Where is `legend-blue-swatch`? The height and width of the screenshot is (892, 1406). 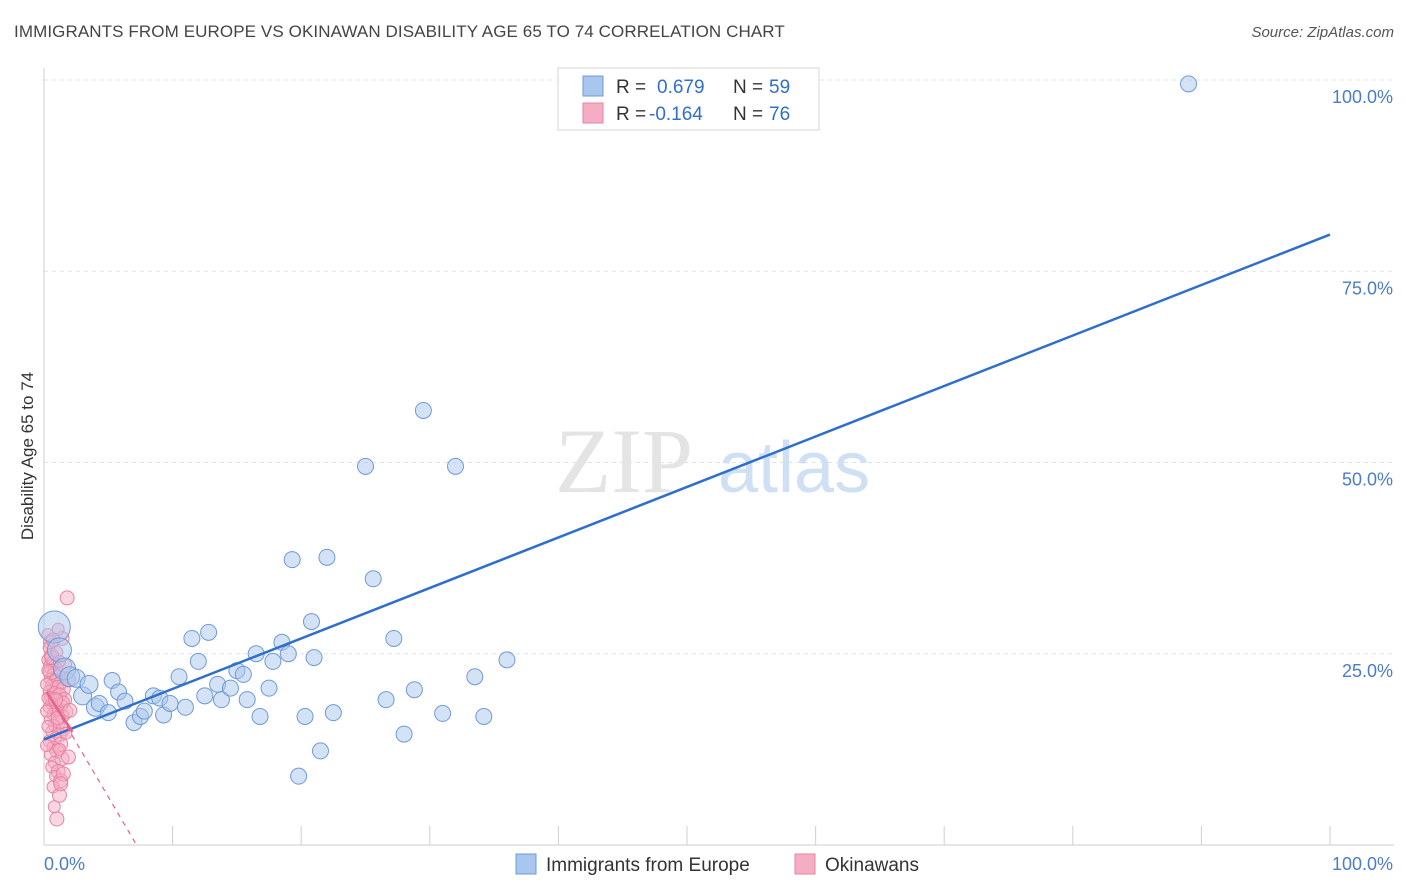 legend-blue-swatch is located at coordinates (593, 86).